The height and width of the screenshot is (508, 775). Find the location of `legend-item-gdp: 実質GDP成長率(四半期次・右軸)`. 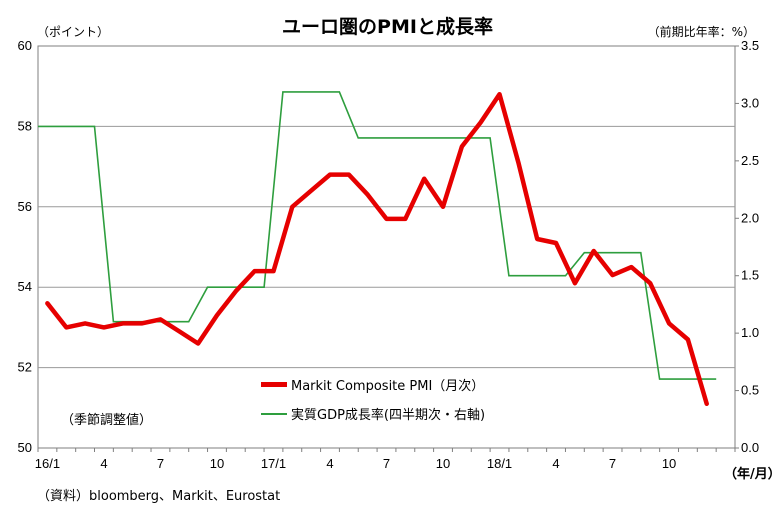

legend-item-gdp: 実質GDP成長率(四半期次・右軸) is located at coordinates (373, 413).